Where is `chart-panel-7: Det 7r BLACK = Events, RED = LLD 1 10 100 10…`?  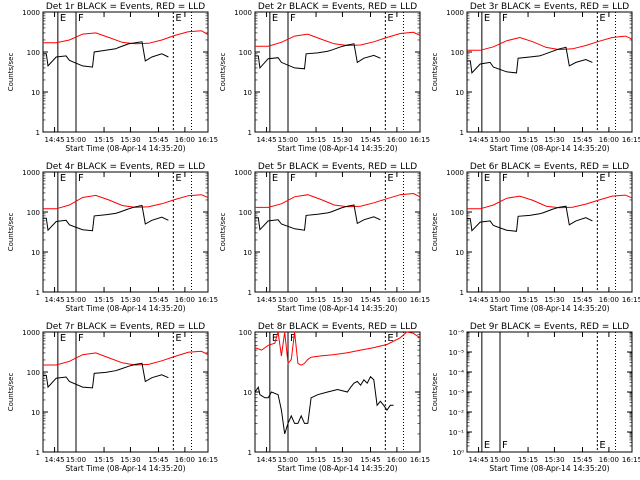
chart-panel-7: Det 7r BLACK = Events, RED = LLD 1 10 100 10… is located at coordinates (112, 397).